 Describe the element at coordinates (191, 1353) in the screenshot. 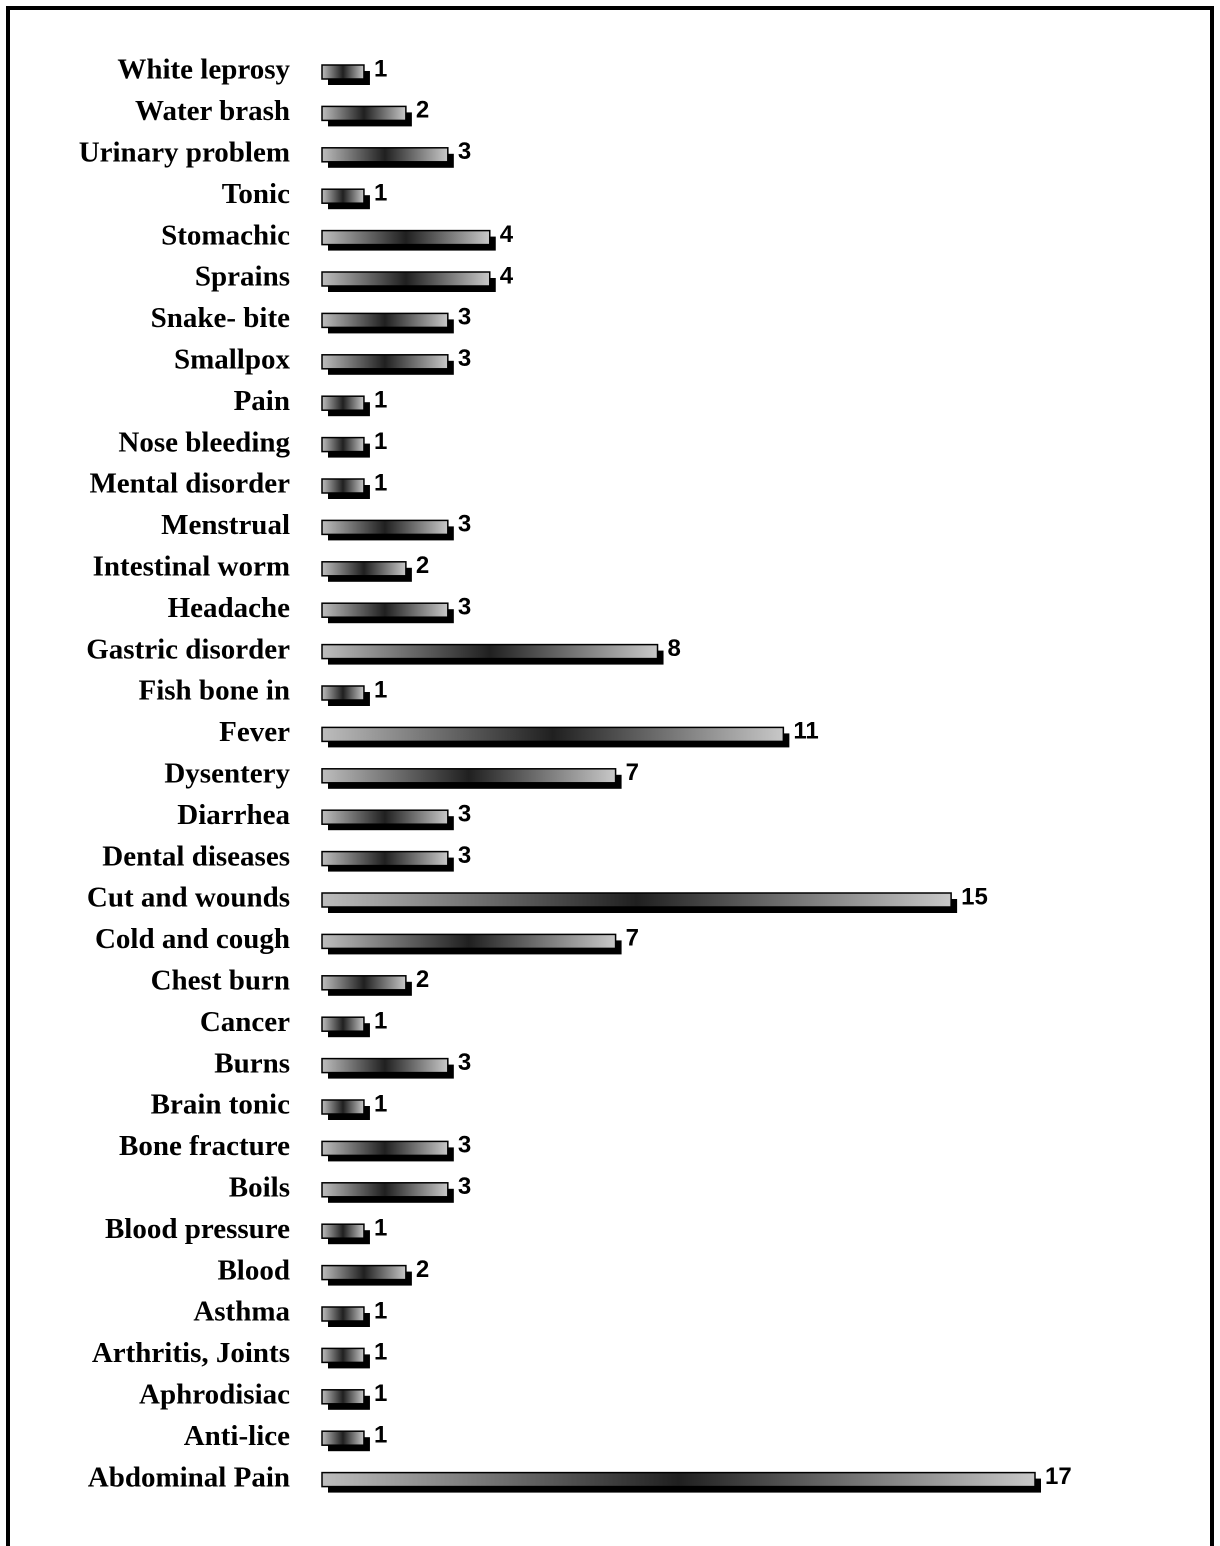

I see `category-label: Arthritis, Joints` at that location.